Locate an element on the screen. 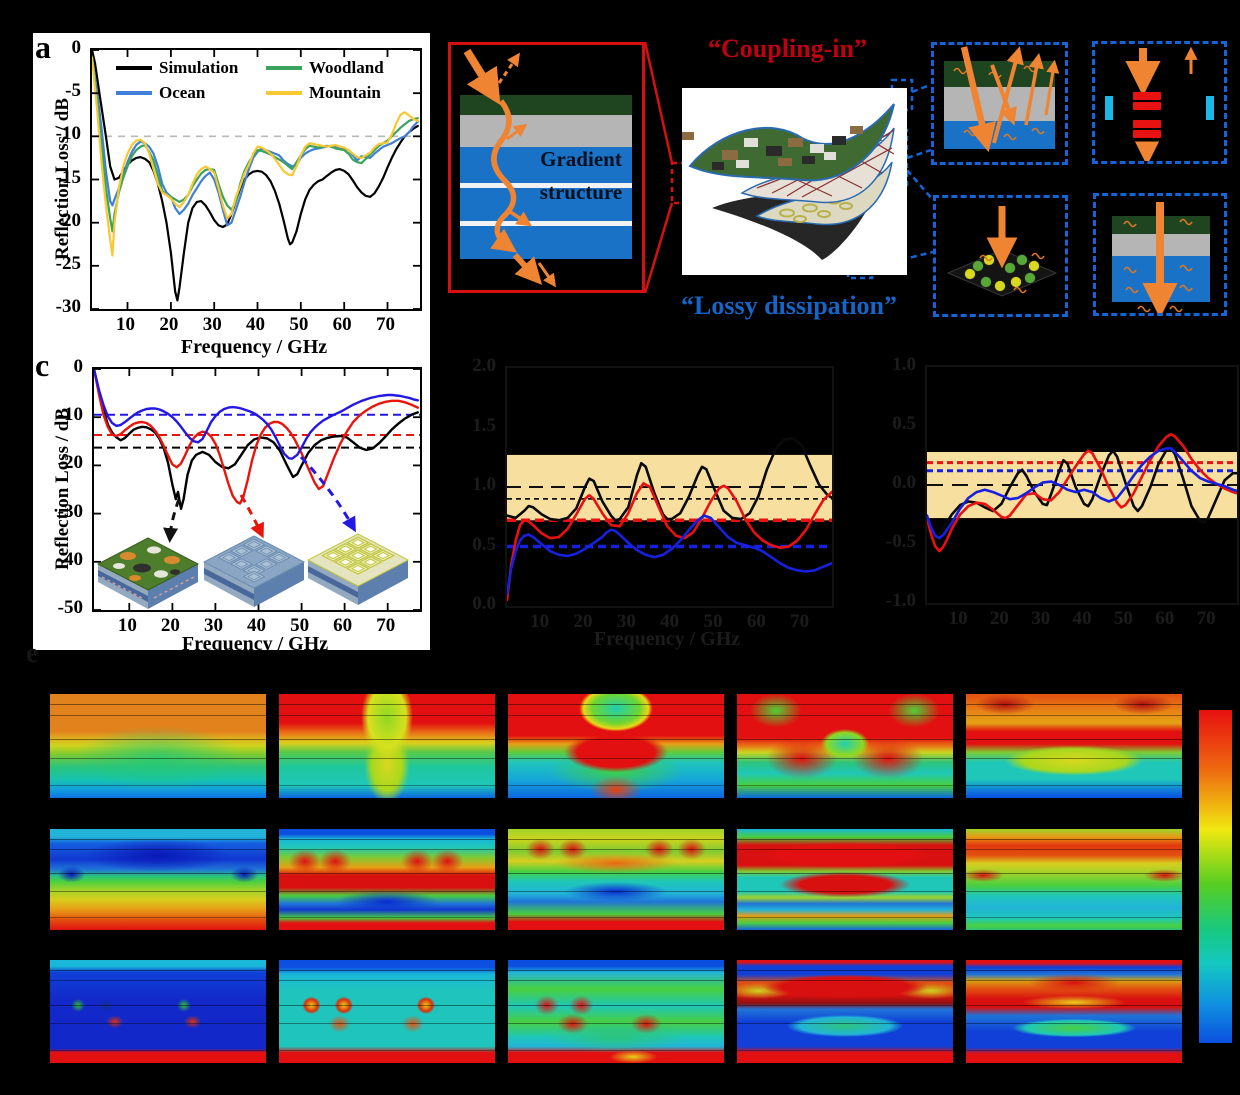 This screenshot has width=1240, height=1095. legend-label-mountain: Mountain is located at coordinates (345, 92).